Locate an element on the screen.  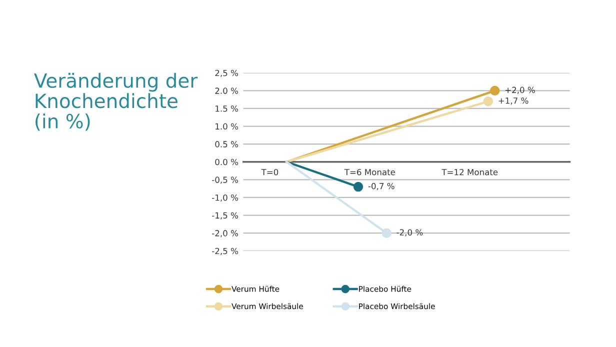
y-tick-label: 0.5 % is located at coordinates (226, 144).